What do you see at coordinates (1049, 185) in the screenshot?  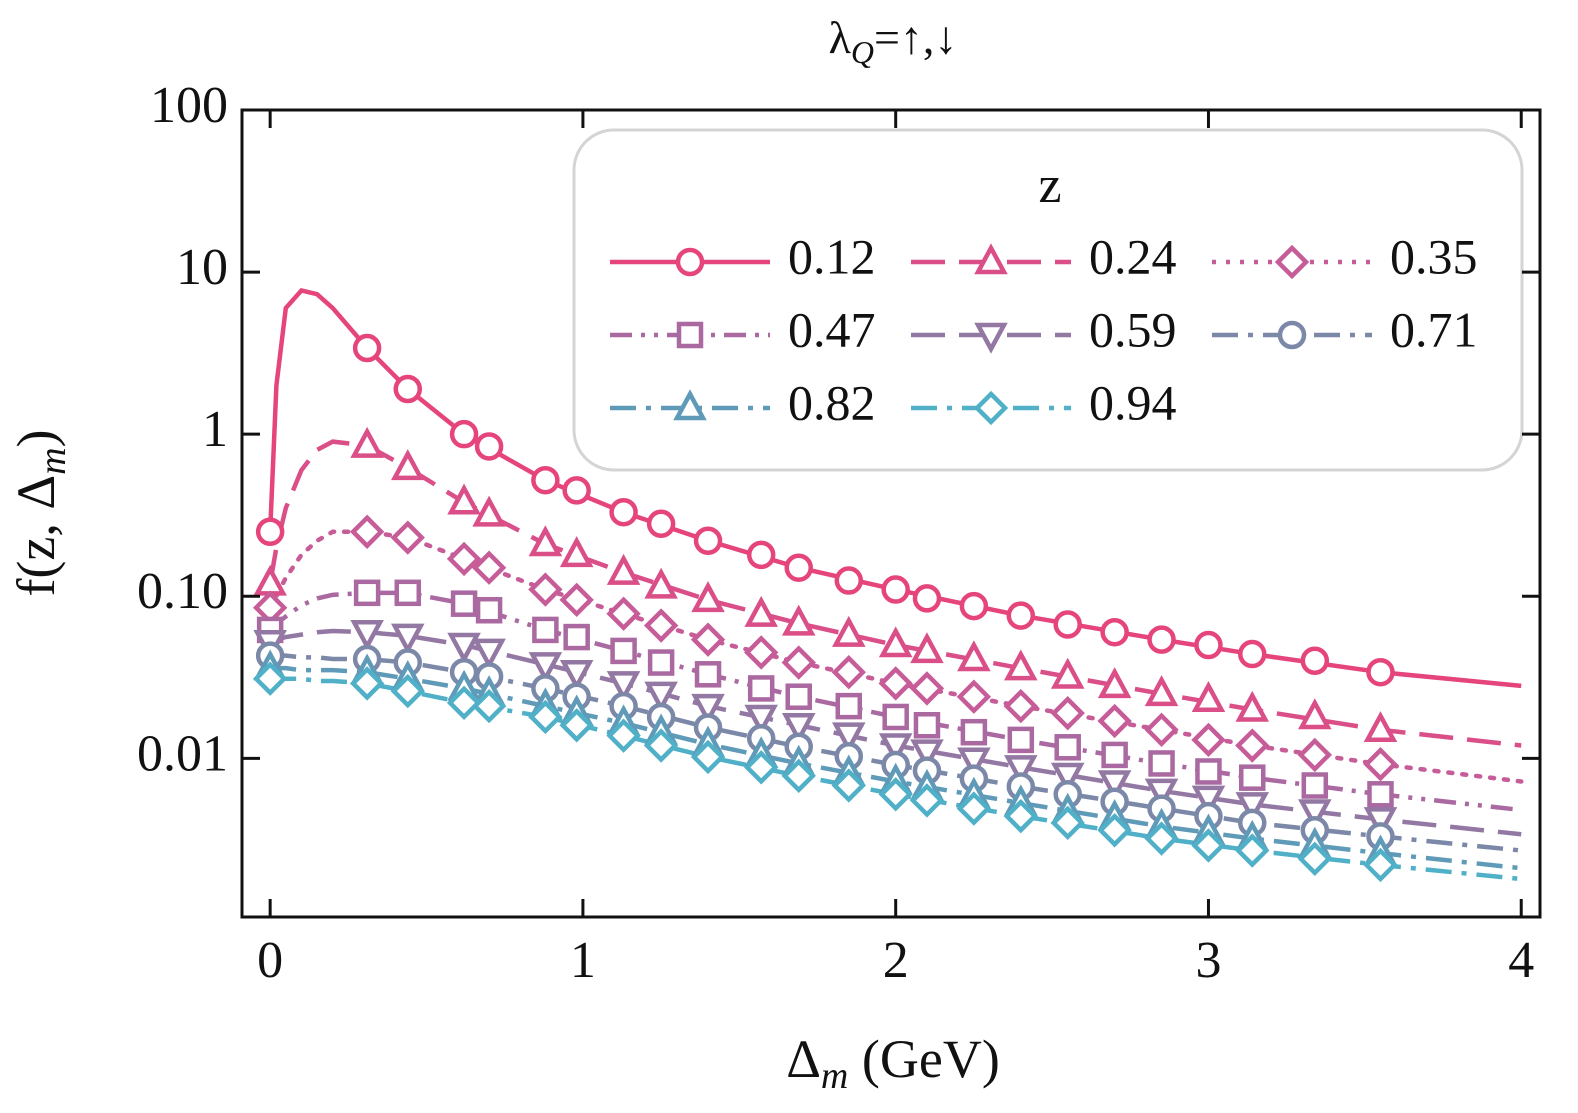 I see `legend-title: z` at bounding box center [1049, 185].